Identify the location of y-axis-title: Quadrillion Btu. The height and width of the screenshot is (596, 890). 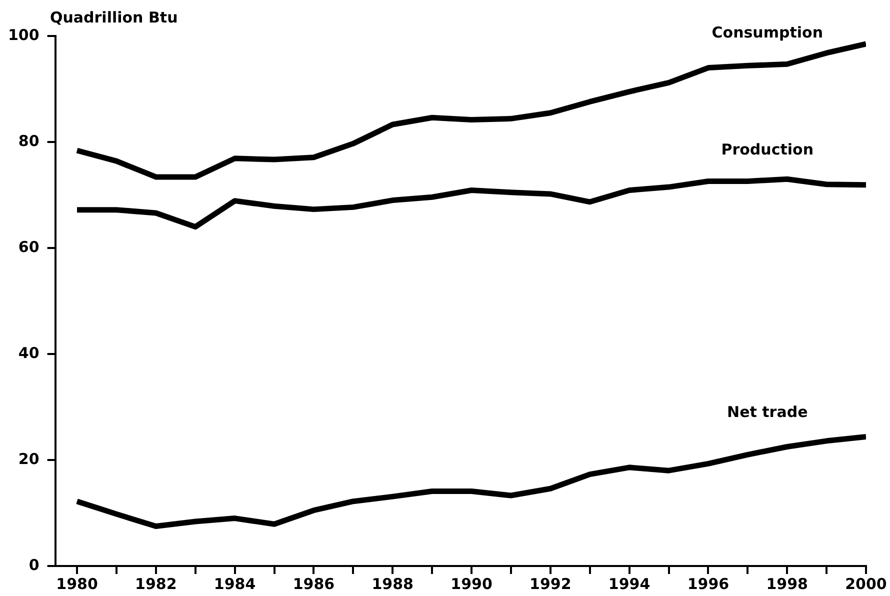
(114, 17).